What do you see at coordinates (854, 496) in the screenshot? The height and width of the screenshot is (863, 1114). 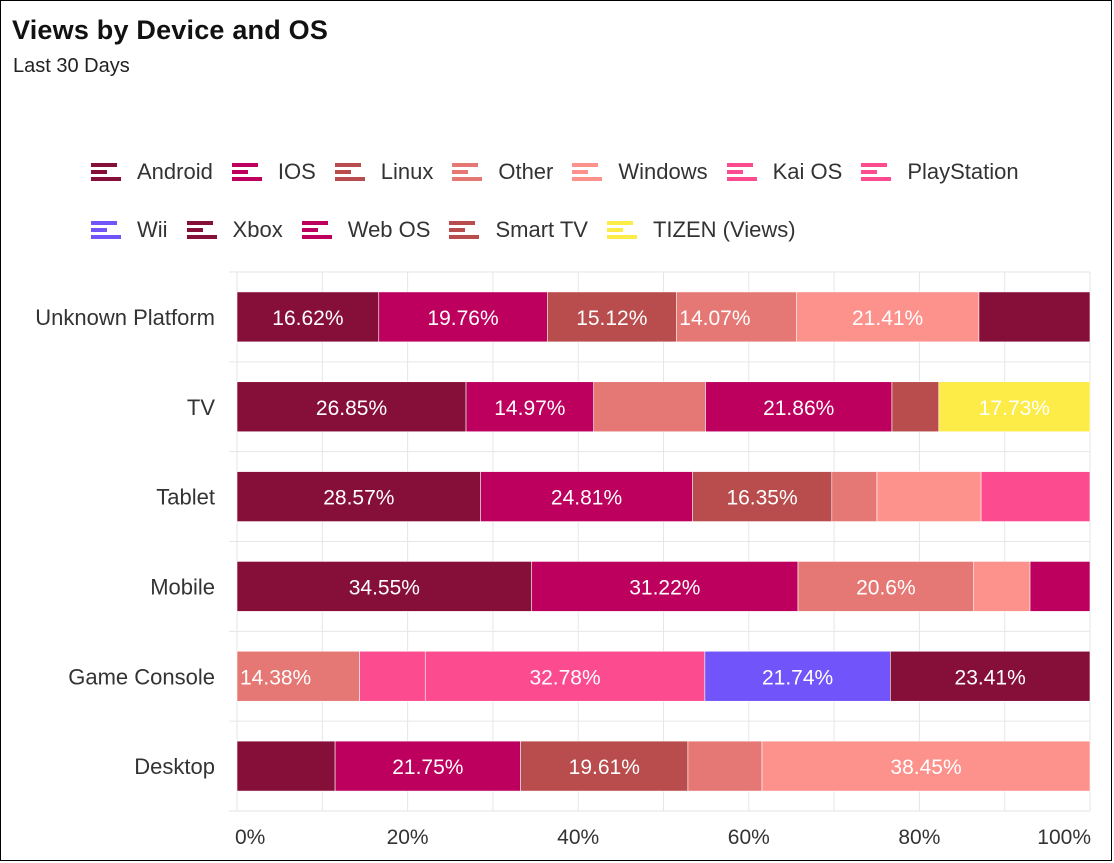 I see `bar-segment-tablet-other` at bounding box center [854, 496].